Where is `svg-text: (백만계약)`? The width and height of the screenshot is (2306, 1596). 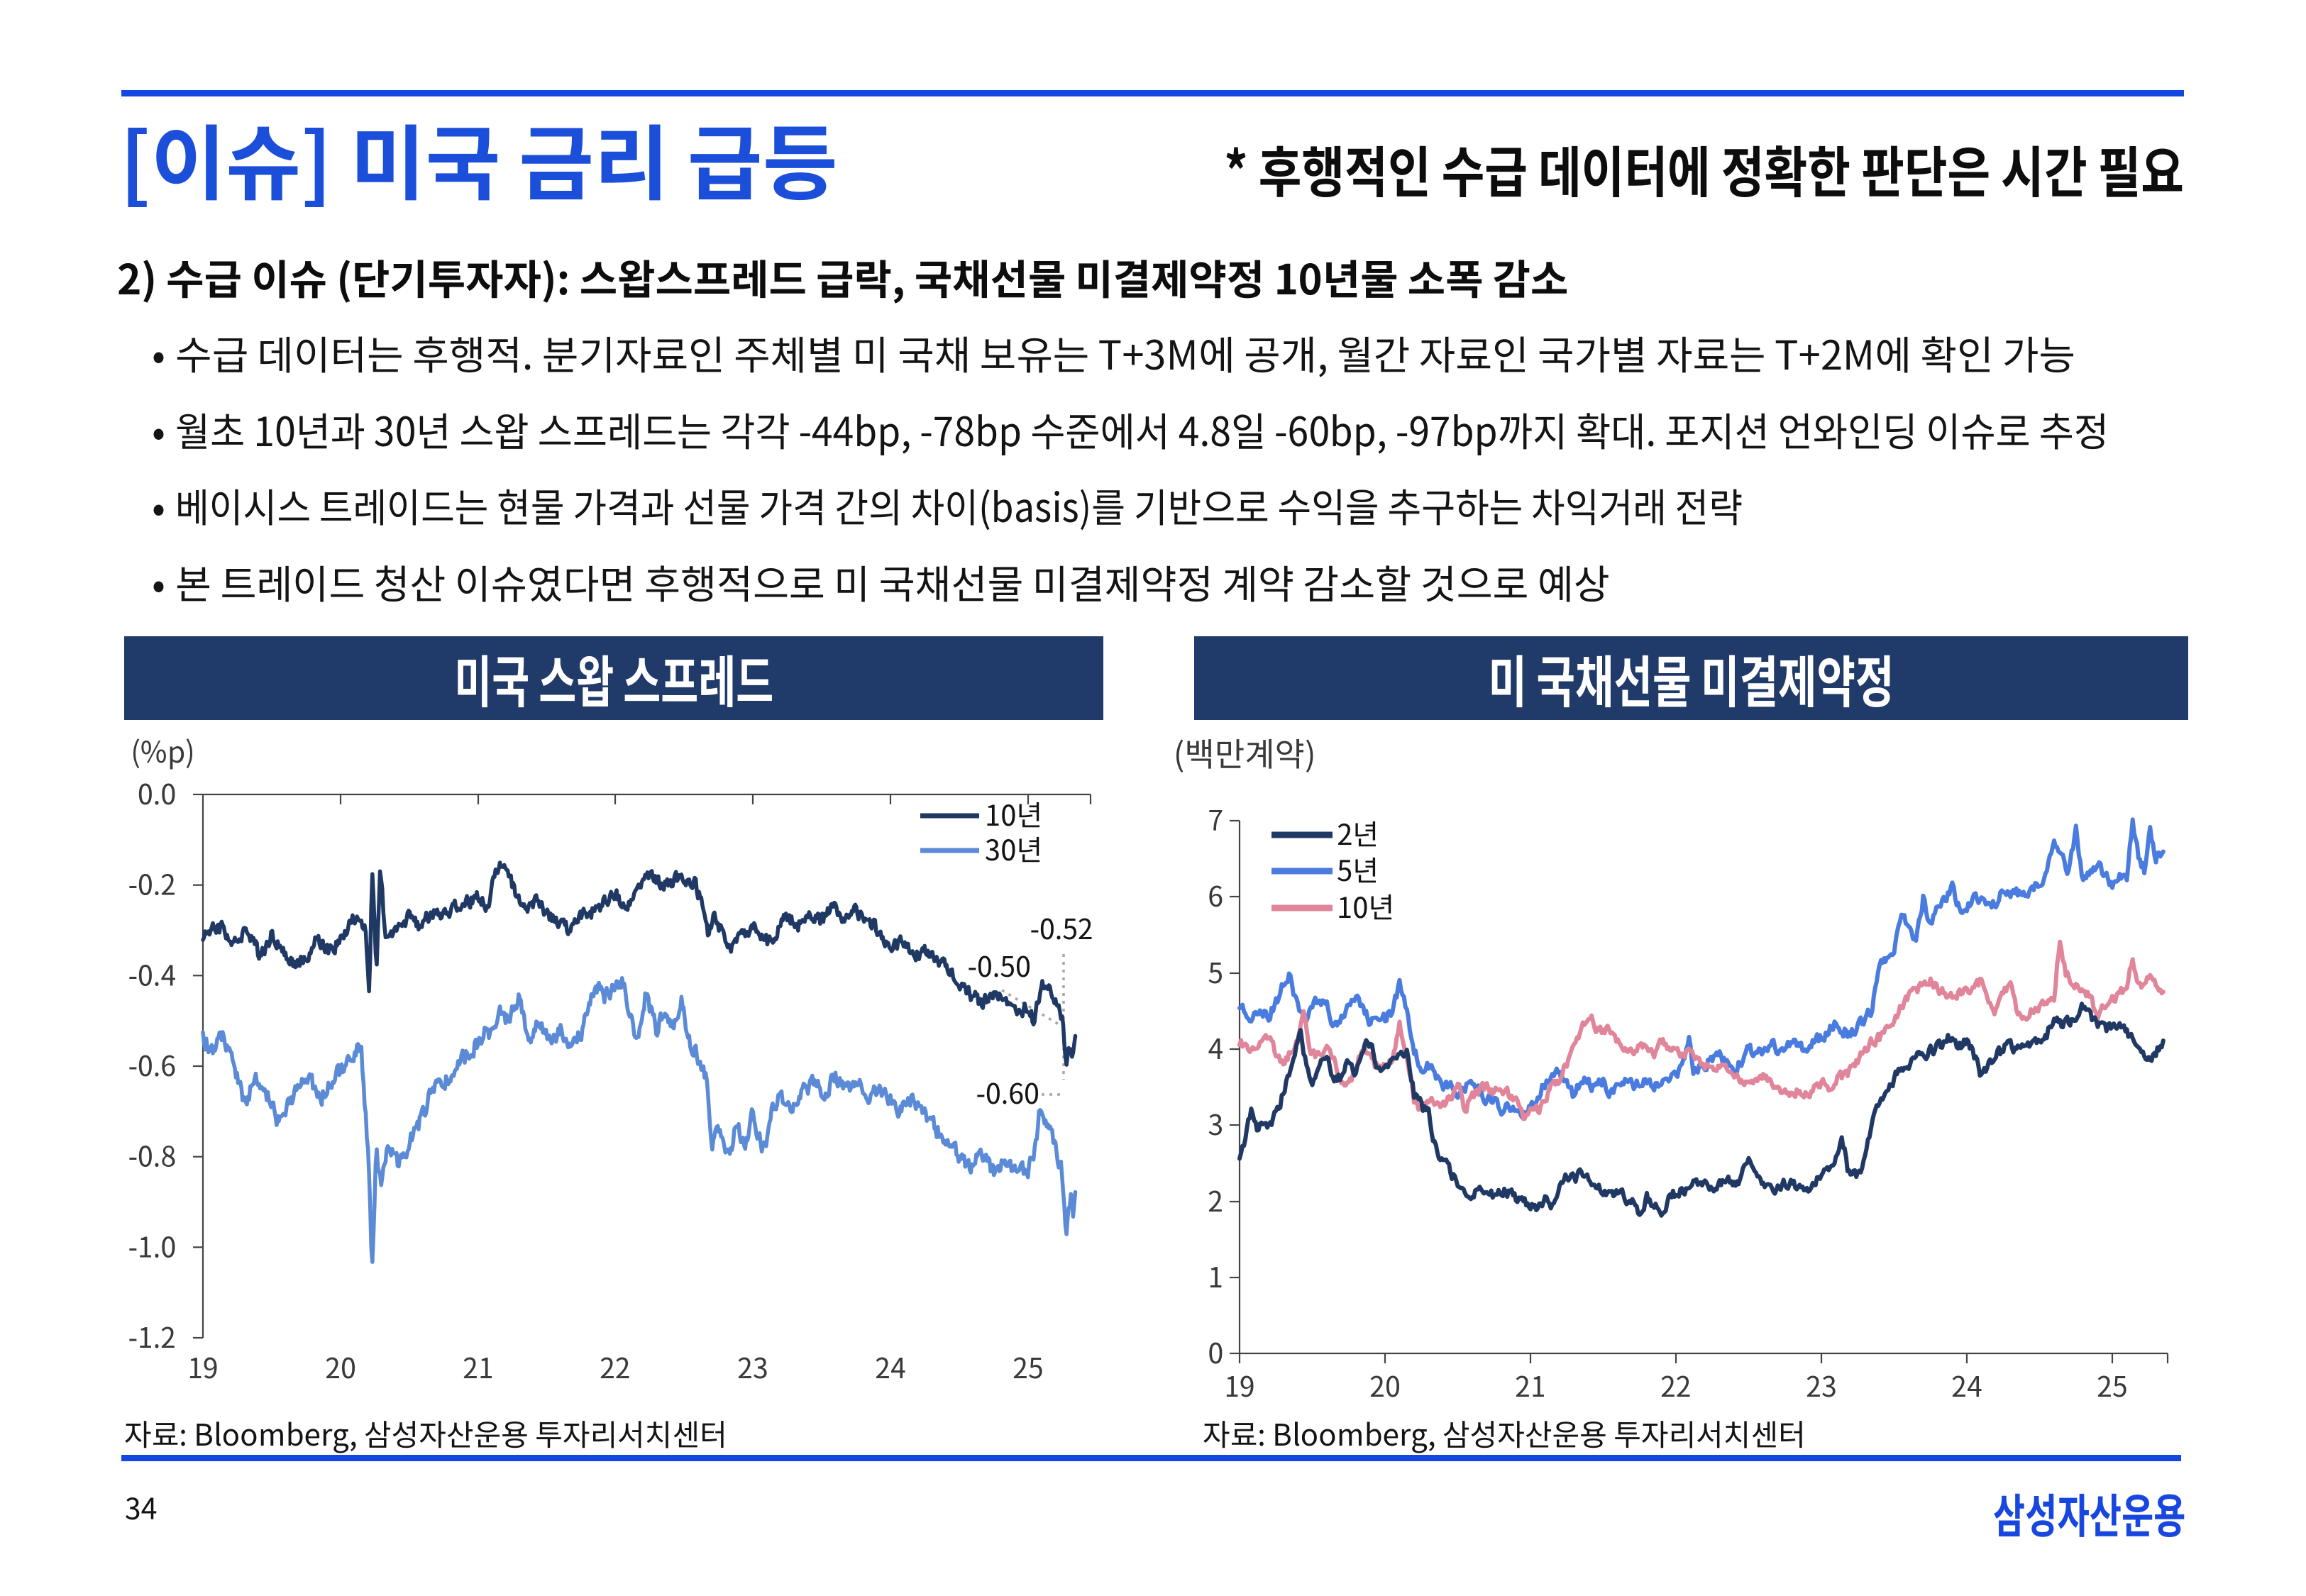 svg-text: (백만계약) is located at coordinates (1244, 753).